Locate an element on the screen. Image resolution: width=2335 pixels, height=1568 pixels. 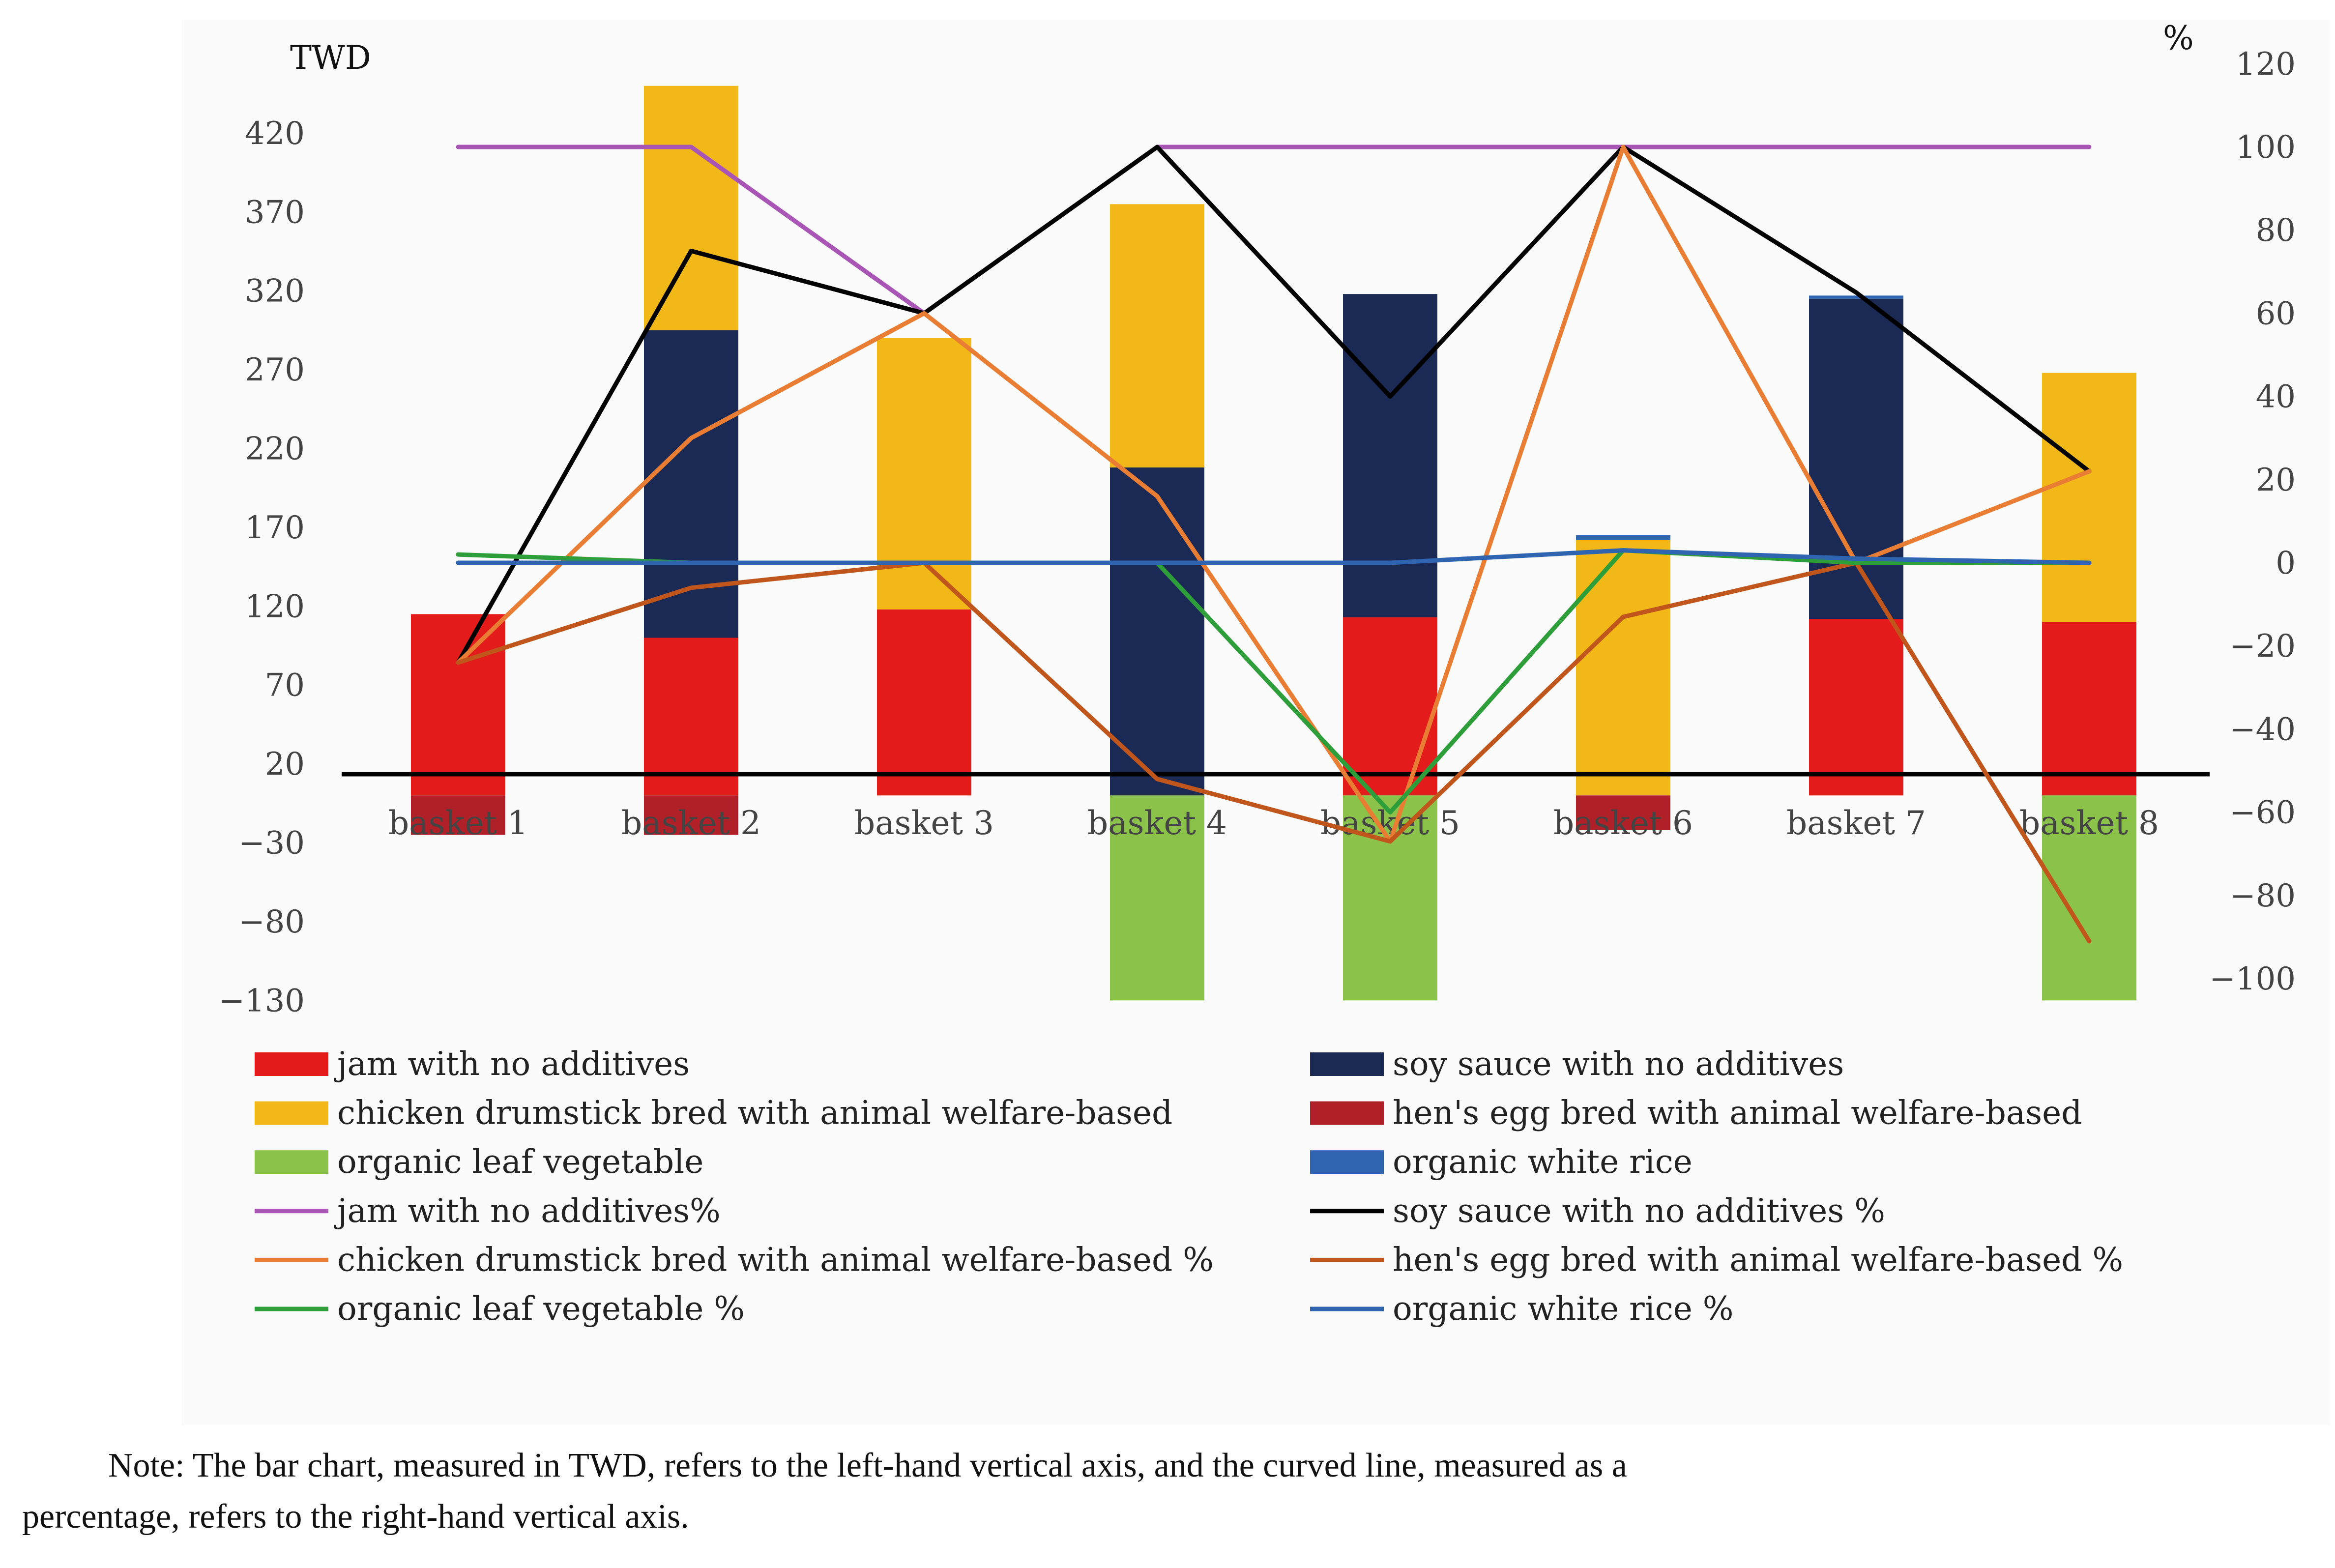
legend-label-soy-sauce-with-no-additives-pct: soy sauce with no additives % is located at coordinates (1639, 1211).